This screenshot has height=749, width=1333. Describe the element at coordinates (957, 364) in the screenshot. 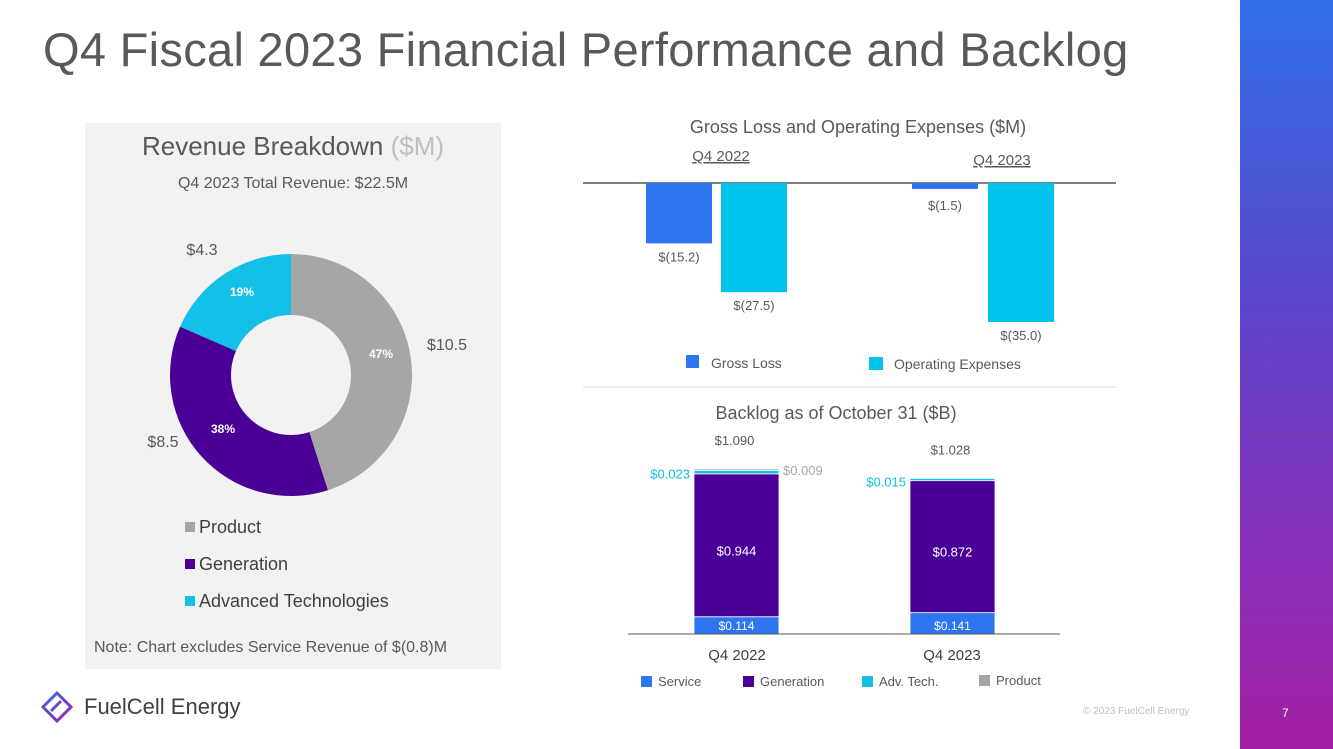

I see `gl-legend-opex: Operating Expenses` at that location.